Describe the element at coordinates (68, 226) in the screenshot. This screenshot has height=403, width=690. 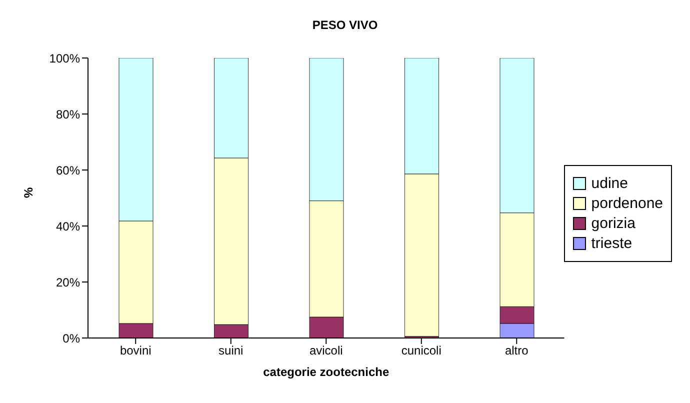
I see `y-tick-label: 40%` at that location.